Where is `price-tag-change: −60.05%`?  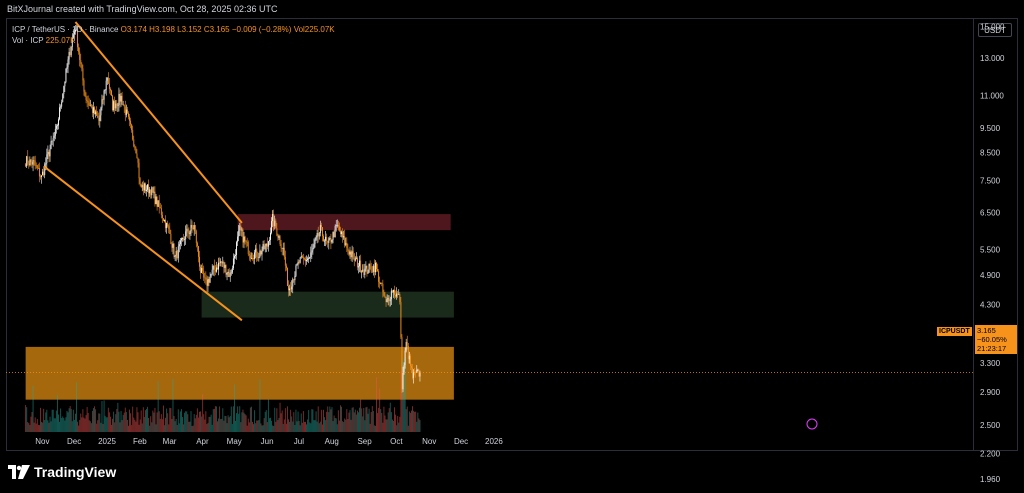 price-tag-change: −60.05% is located at coordinates (992, 339).